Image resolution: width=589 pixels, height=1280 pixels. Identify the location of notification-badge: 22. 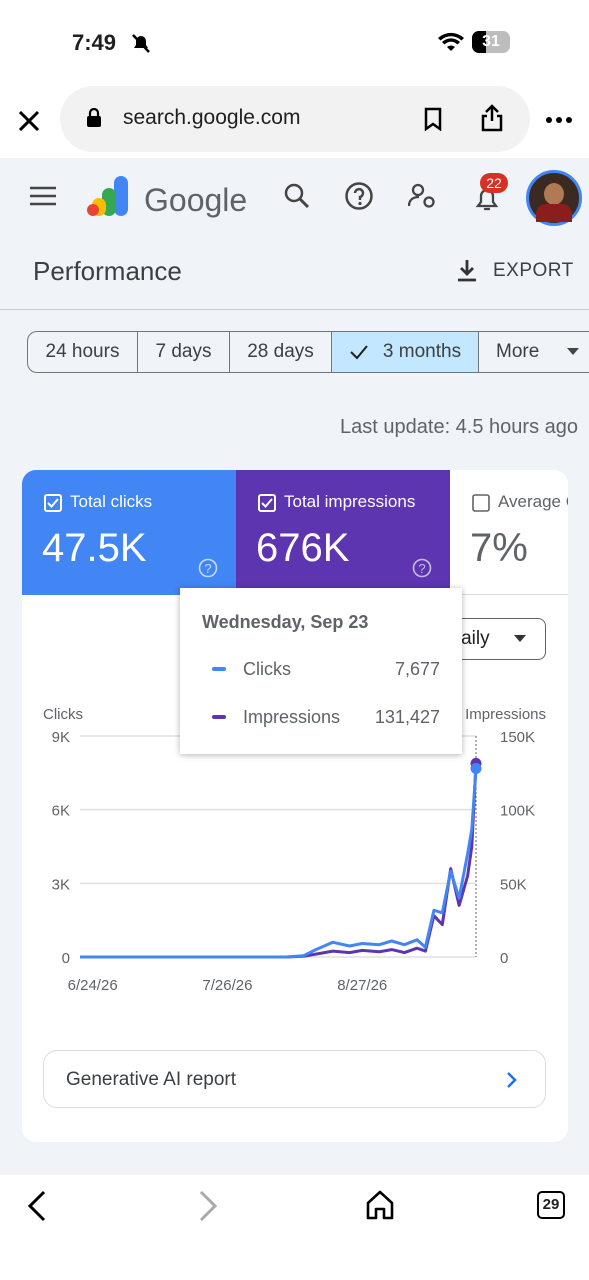
(494, 183).